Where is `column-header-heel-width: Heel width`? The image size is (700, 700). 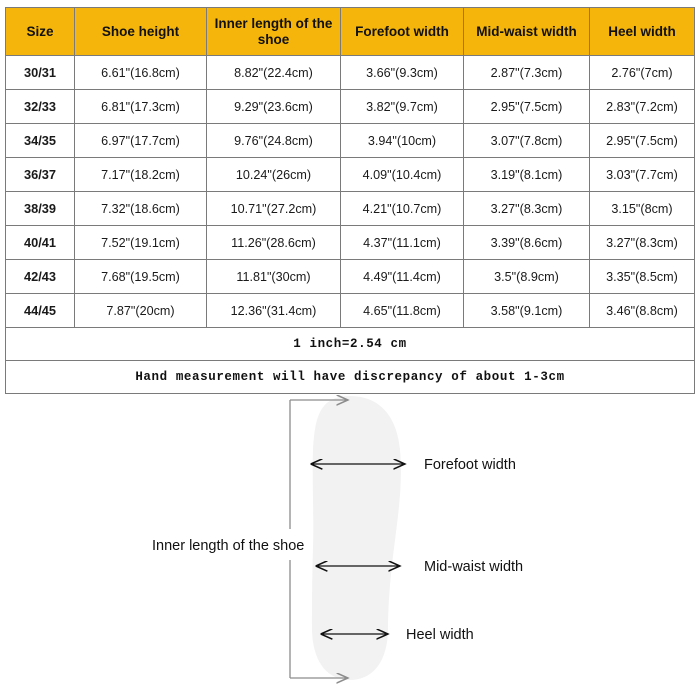 column-header-heel-width: Heel width is located at coordinates (642, 31).